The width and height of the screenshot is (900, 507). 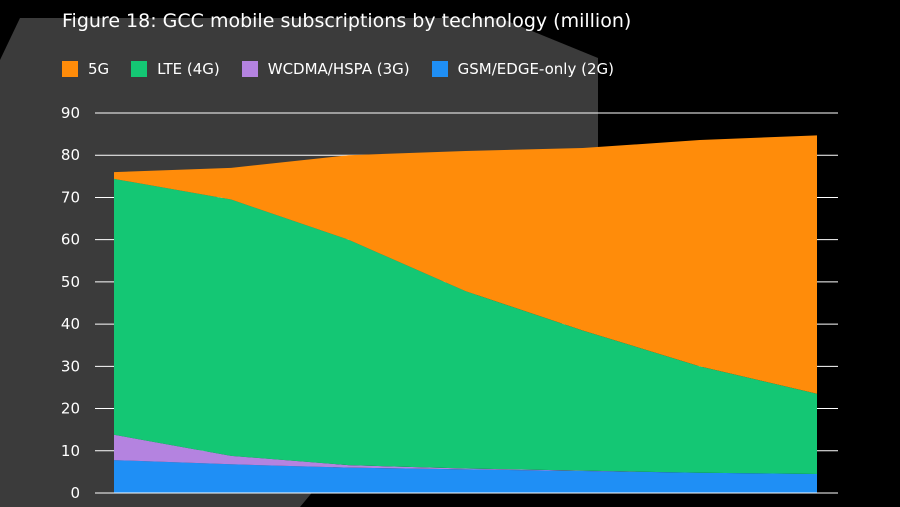 I want to click on area-gsm-edge-only-2g, so click(x=465, y=476).